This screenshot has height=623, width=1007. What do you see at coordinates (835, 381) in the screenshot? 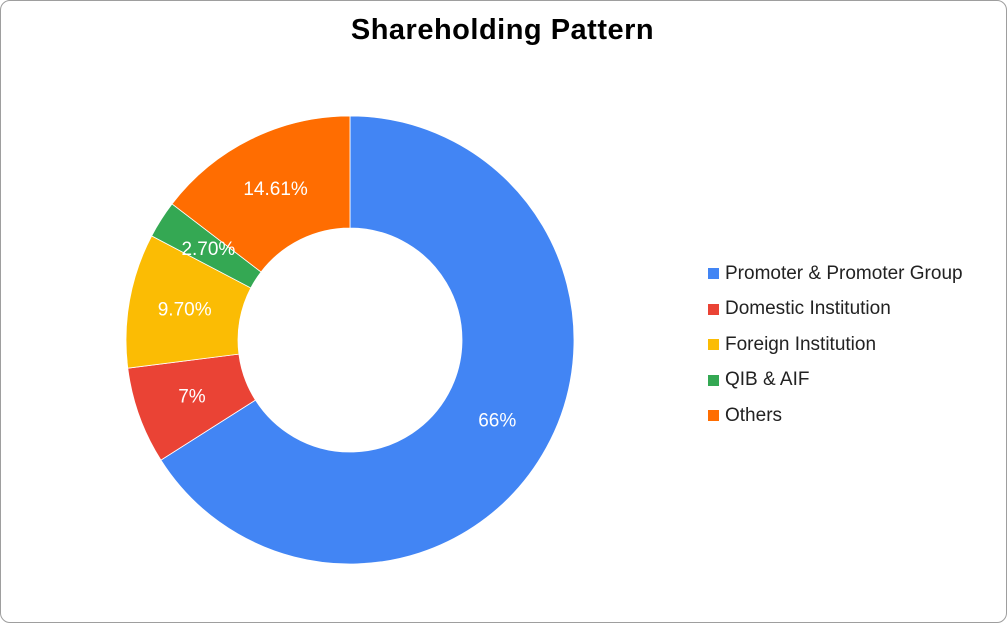
I see `legend-item-qib-aif: QIB & AIF` at bounding box center [835, 381].